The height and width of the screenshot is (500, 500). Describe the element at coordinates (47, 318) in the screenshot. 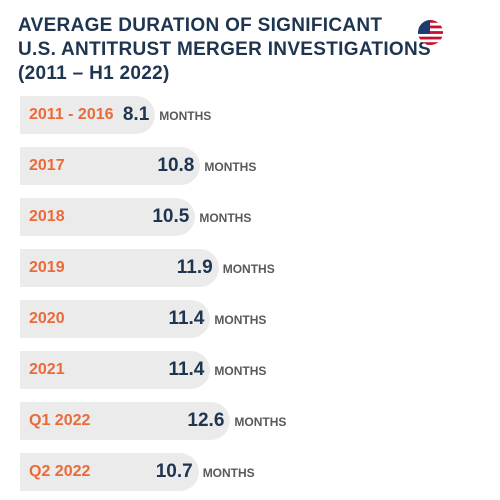

I see `category-label: 2020` at that location.